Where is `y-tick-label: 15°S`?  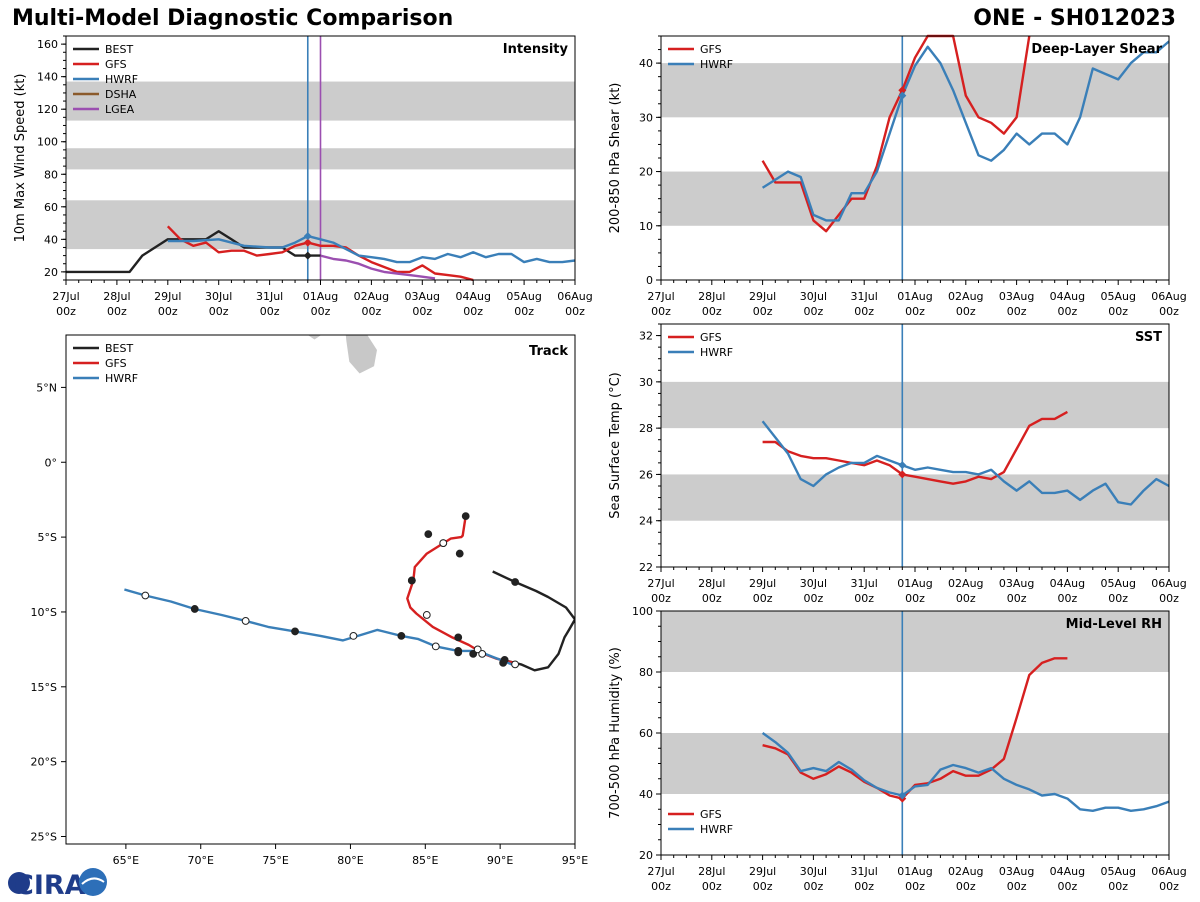
y-tick-label: 15°S is located at coordinates (44, 687).